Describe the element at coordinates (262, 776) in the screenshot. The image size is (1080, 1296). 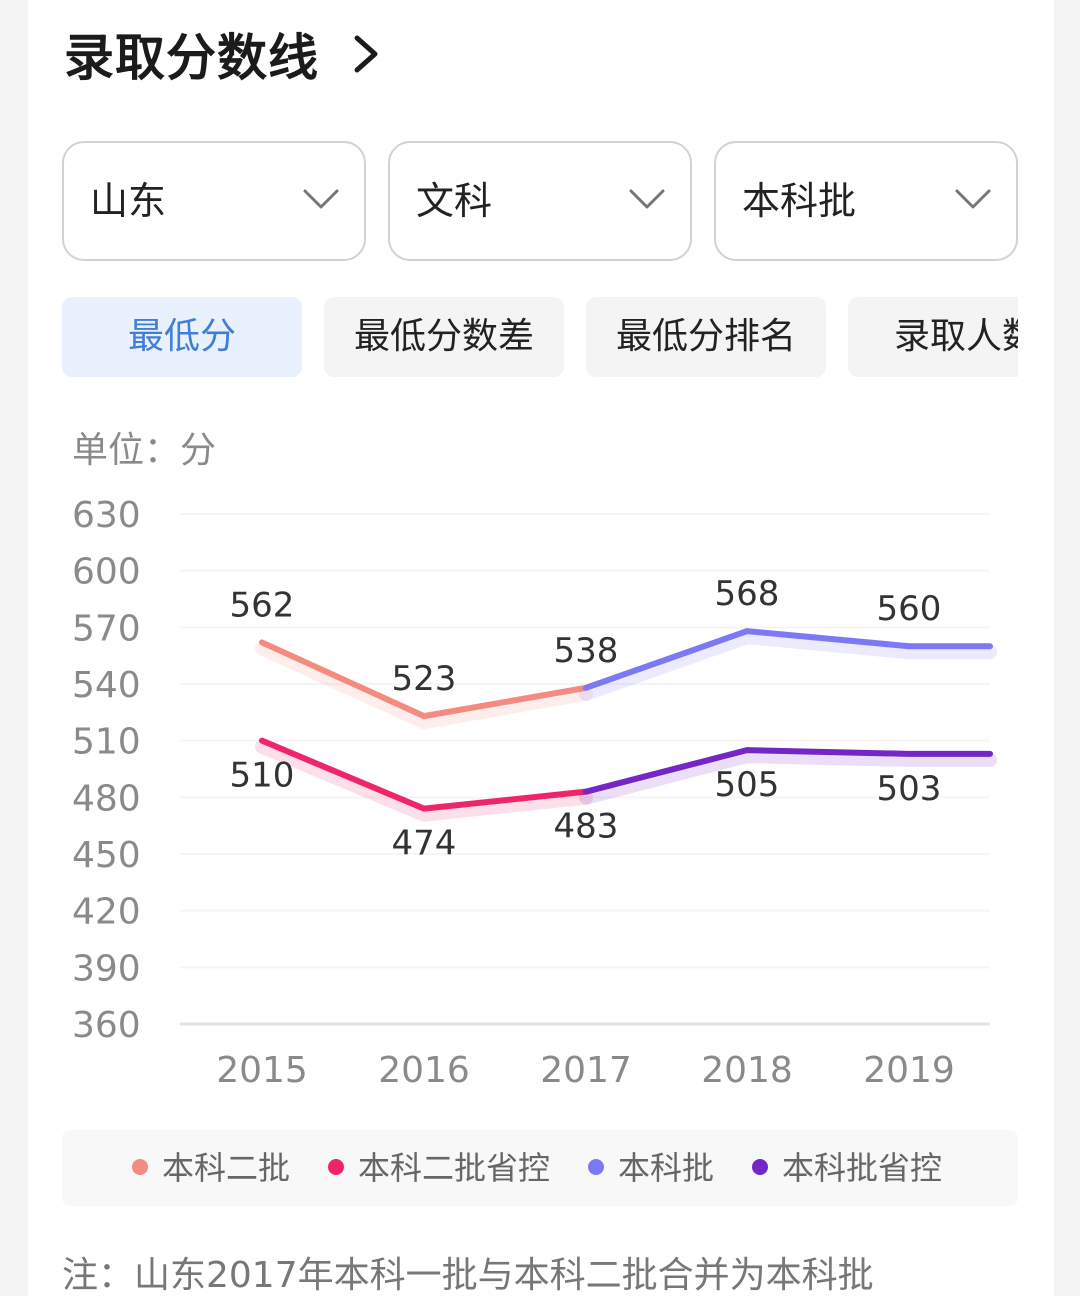
I see `data-label: 510` at that location.